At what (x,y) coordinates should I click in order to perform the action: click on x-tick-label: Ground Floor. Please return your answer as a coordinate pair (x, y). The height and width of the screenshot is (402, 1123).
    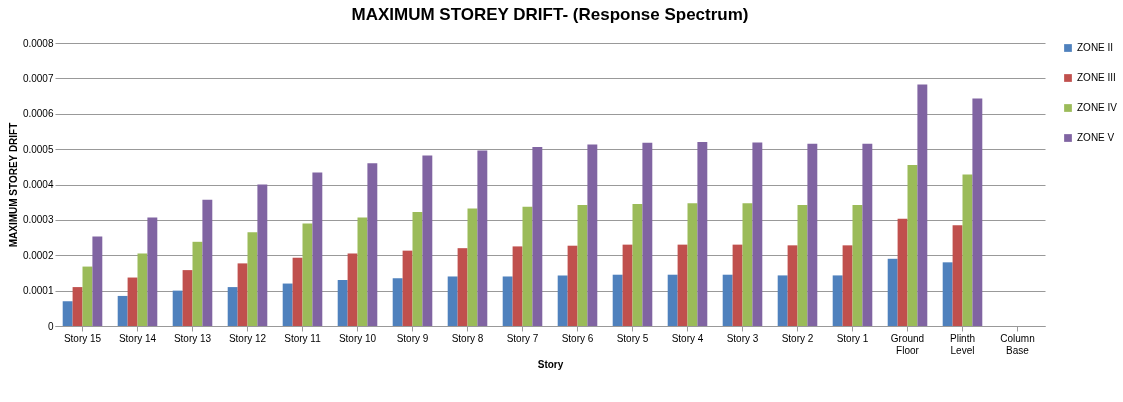
    Looking at the image, I should click on (907, 344).